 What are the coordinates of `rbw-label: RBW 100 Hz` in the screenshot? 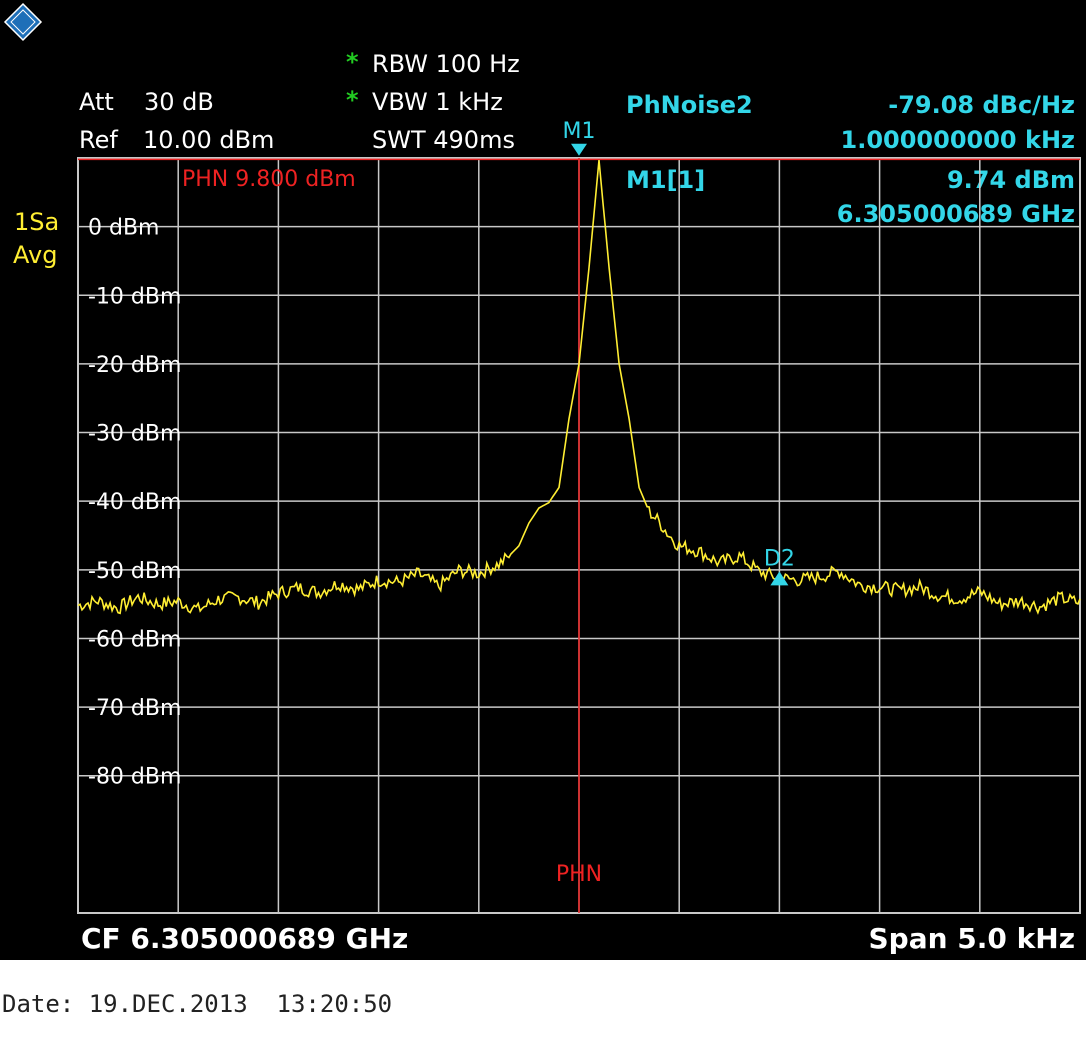 It's located at (446, 64).